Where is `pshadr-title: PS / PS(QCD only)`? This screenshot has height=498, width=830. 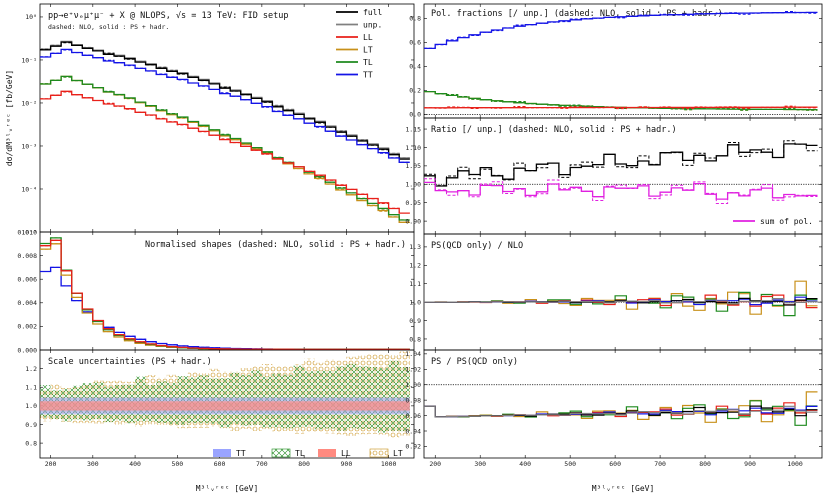
pshadr-title: PS / PS(QCD only) is located at coordinates (474, 362).